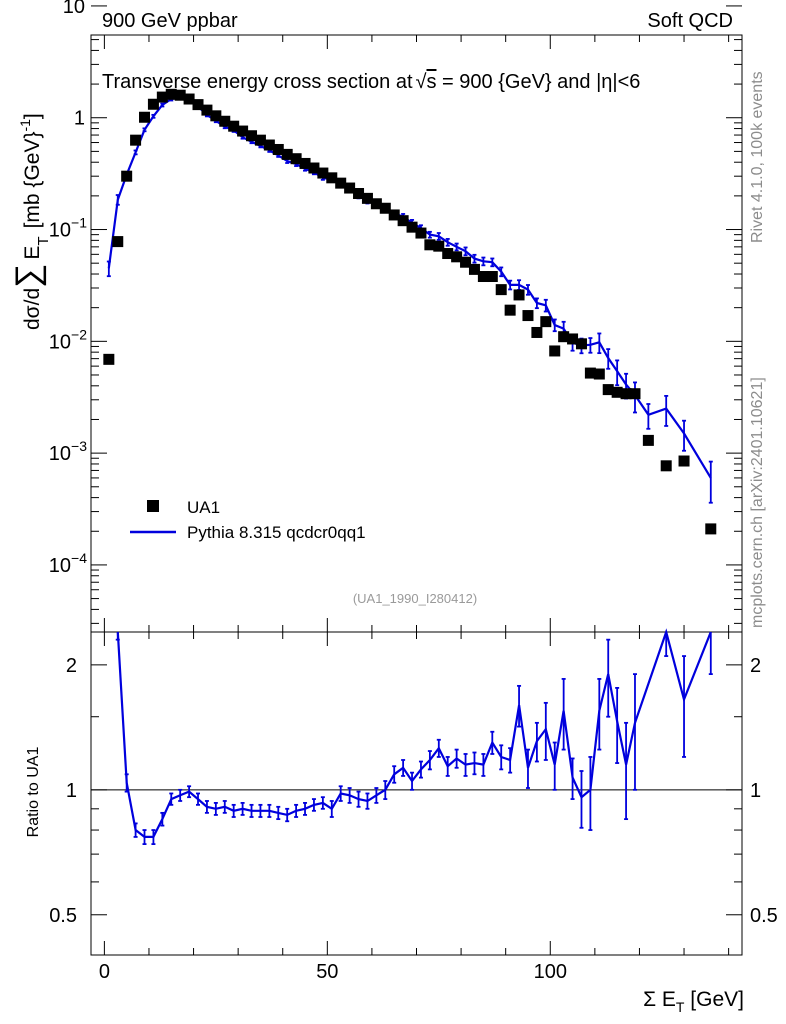 This screenshot has height=1024, width=786. Describe the element at coordinates (248, 520) in the screenshot. I see `legend: UA1 Pythia 8.315 qcdcr0qq1` at that location.